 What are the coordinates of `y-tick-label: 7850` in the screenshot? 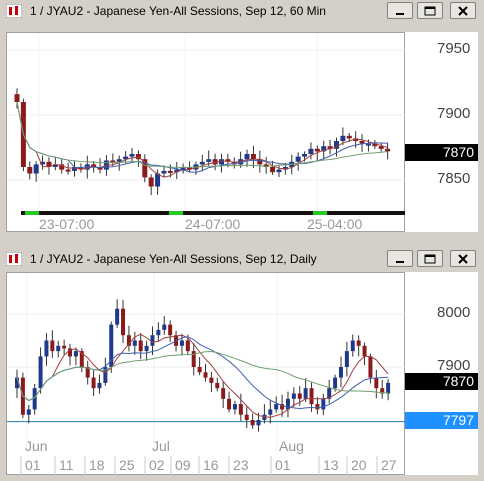 It's located at (454, 178).